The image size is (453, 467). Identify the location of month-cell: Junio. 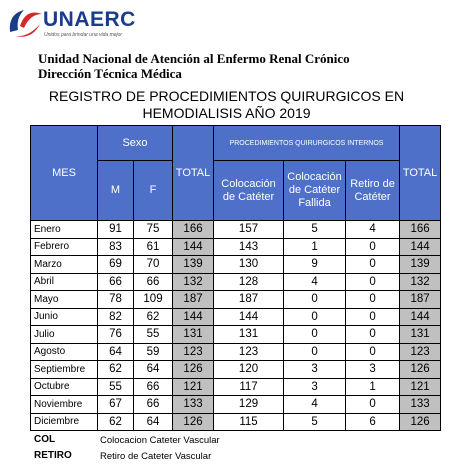
(64, 316).